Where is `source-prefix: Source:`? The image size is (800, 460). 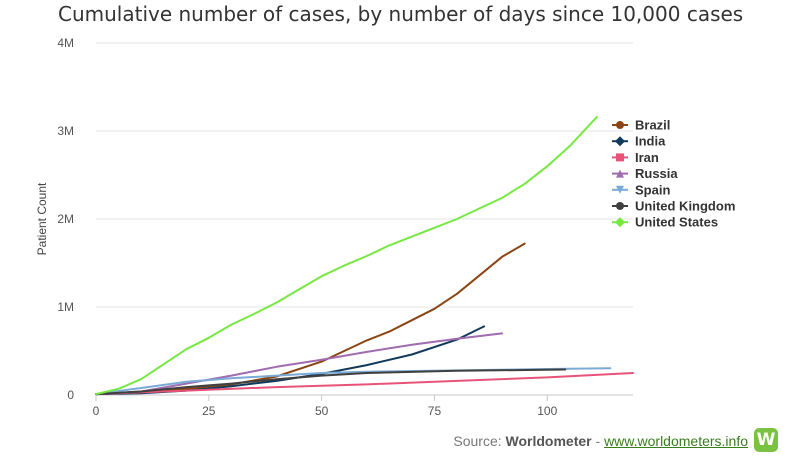
source-prefix: Source: is located at coordinates (479, 441).